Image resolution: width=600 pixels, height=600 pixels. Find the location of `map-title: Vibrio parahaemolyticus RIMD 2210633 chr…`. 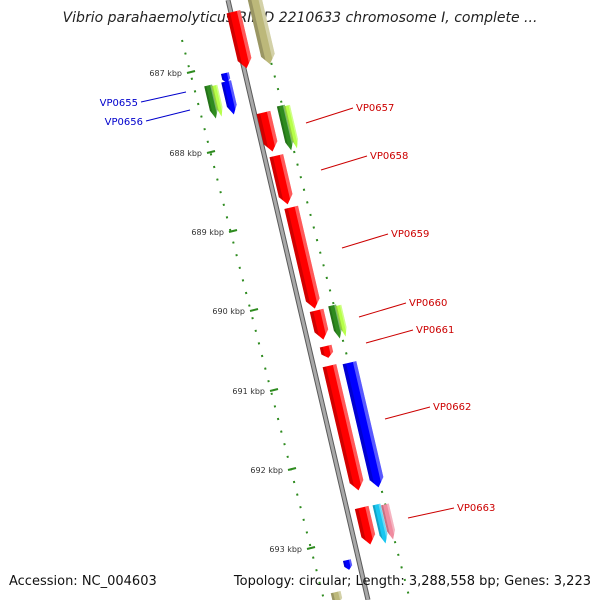

map-title: Vibrio parahaemolyticus RIMD 2210633 chr… is located at coordinates (300, 18).